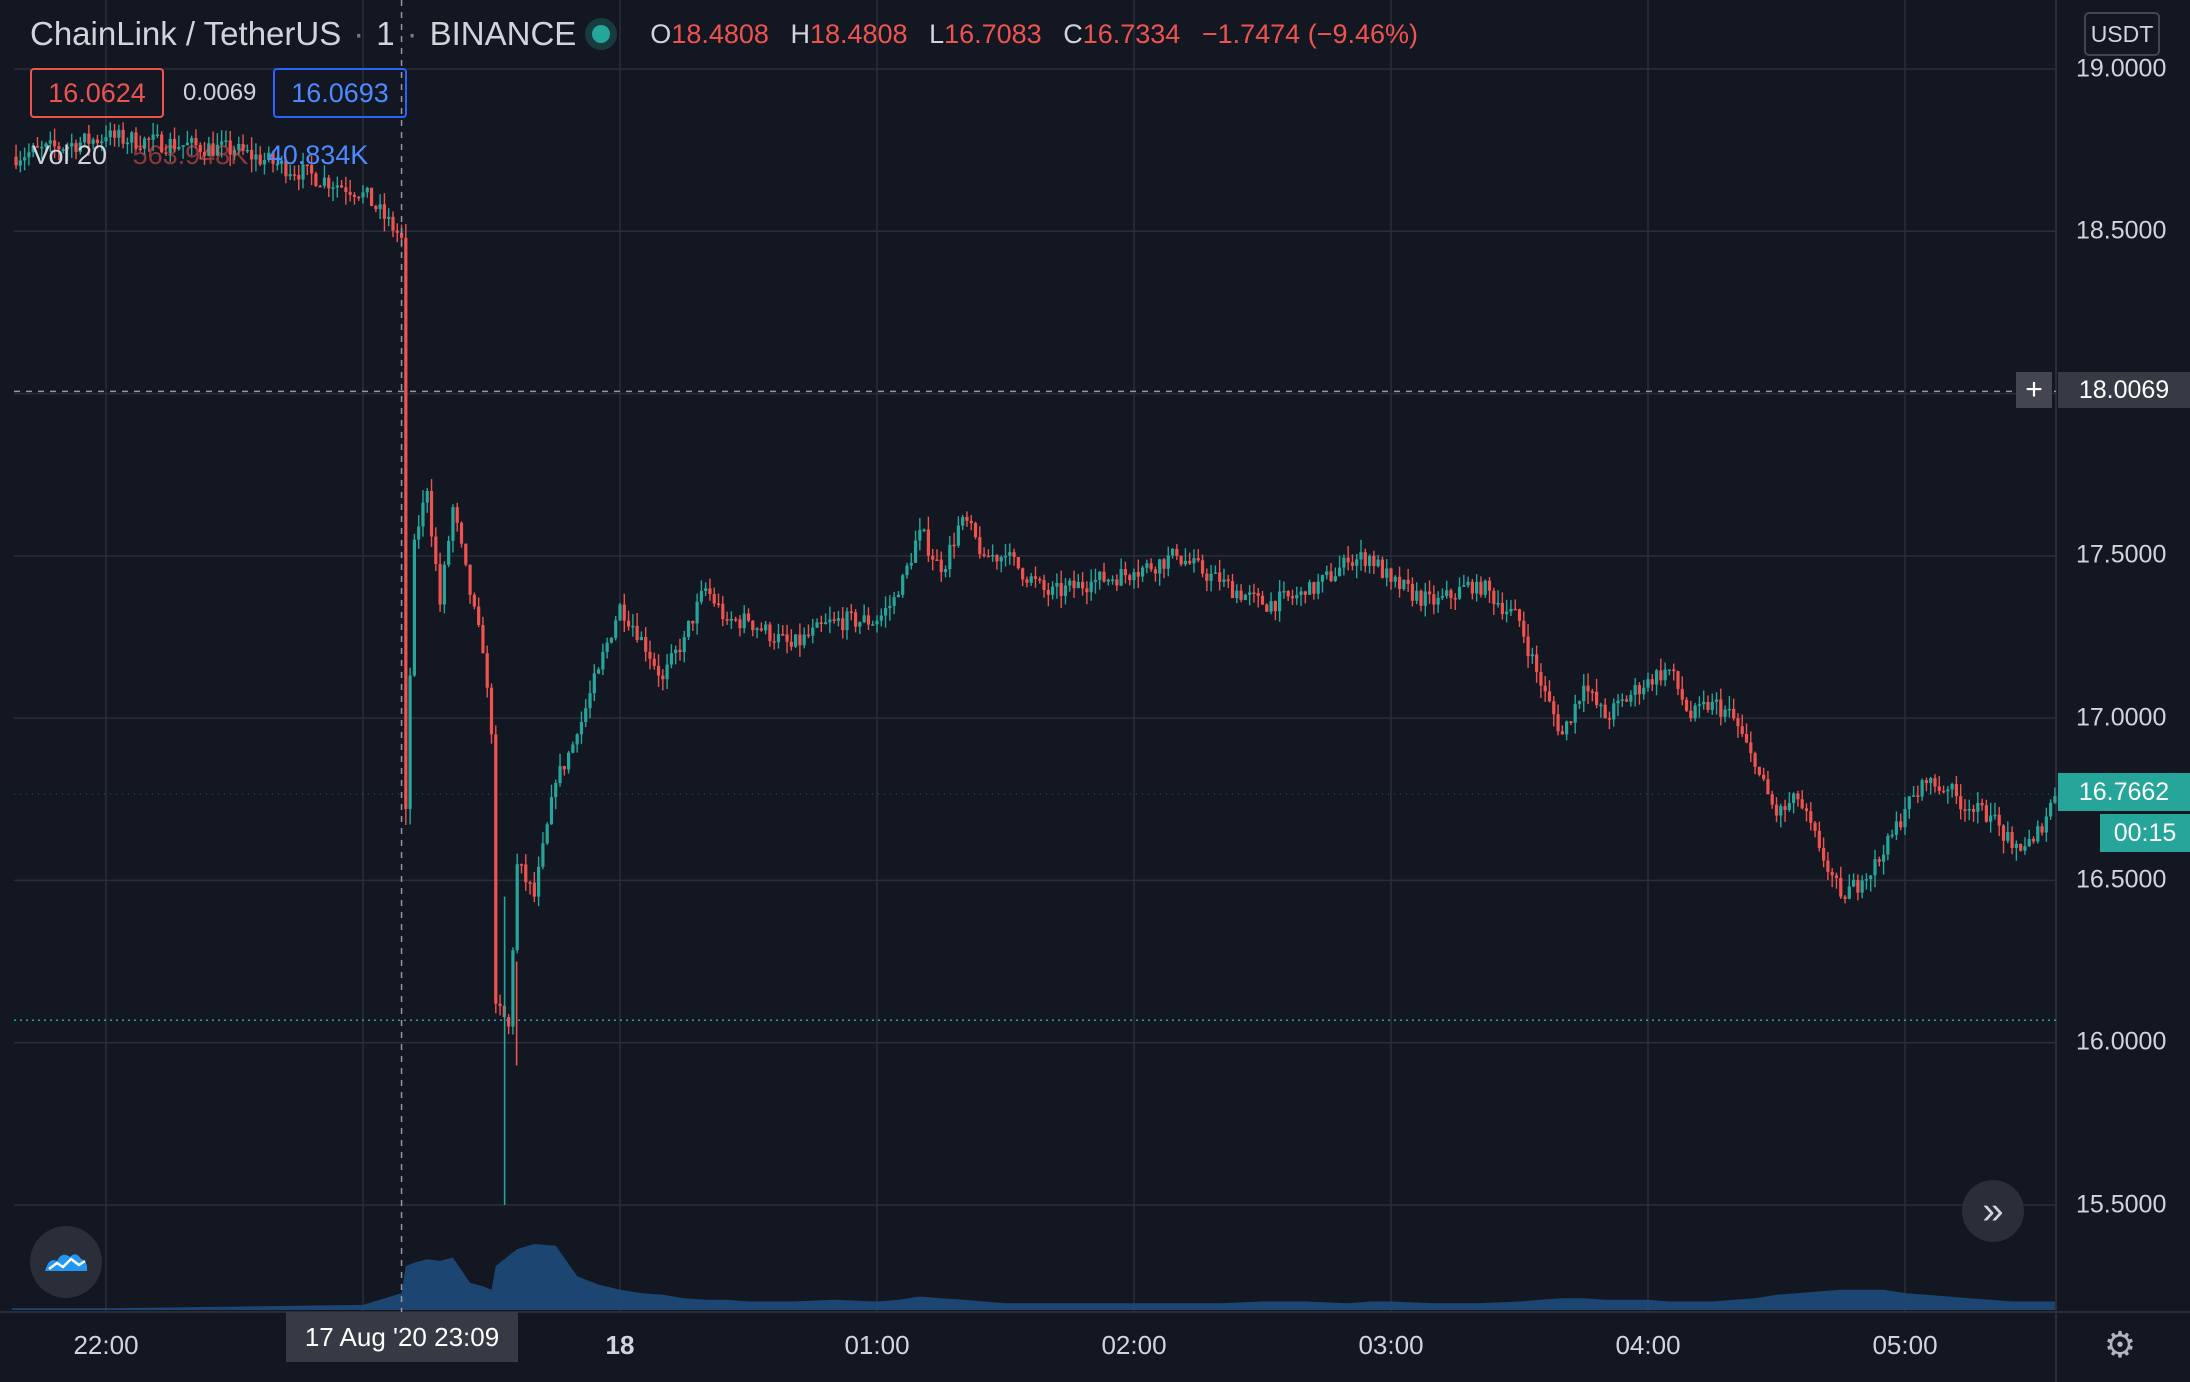 The image size is (2190, 1382). What do you see at coordinates (340, 93) in the screenshot?
I see `buy-button: 16.0693` at bounding box center [340, 93].